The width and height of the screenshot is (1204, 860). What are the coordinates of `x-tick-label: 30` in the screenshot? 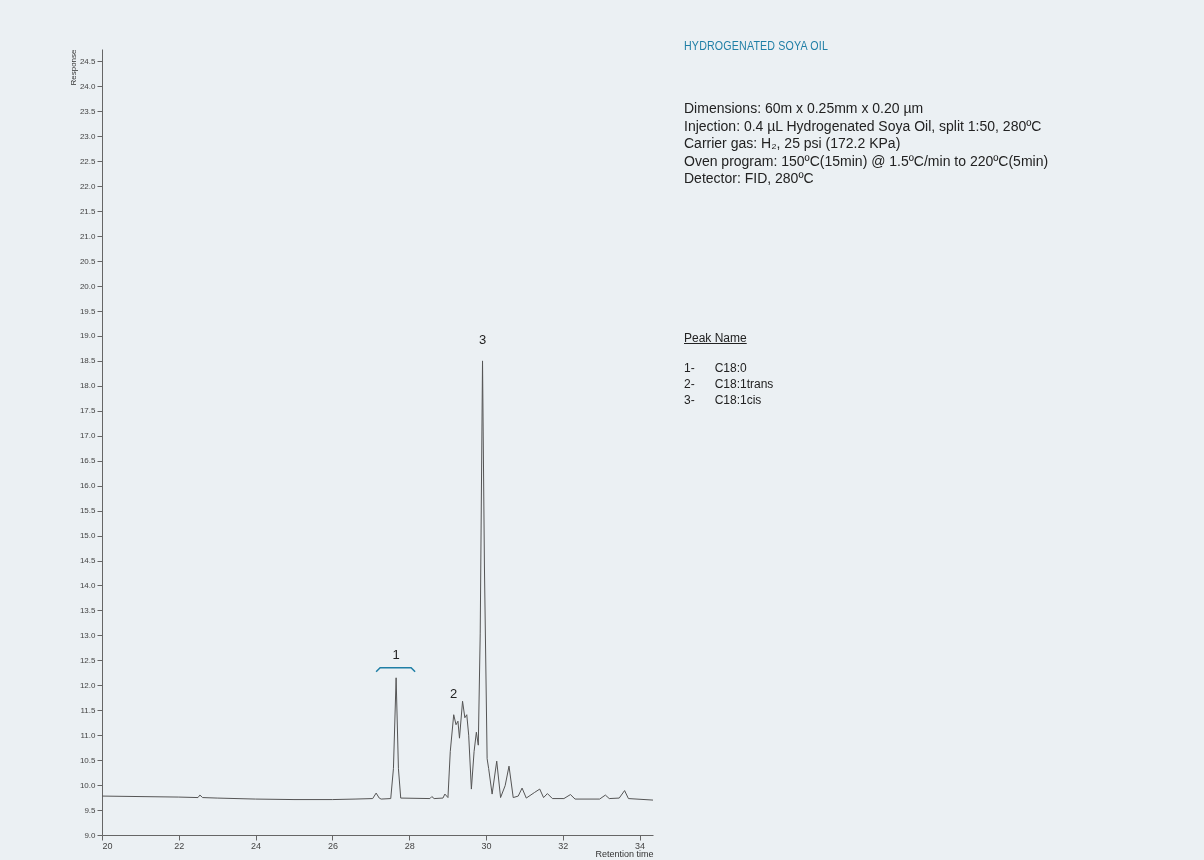 It's located at (486, 845).